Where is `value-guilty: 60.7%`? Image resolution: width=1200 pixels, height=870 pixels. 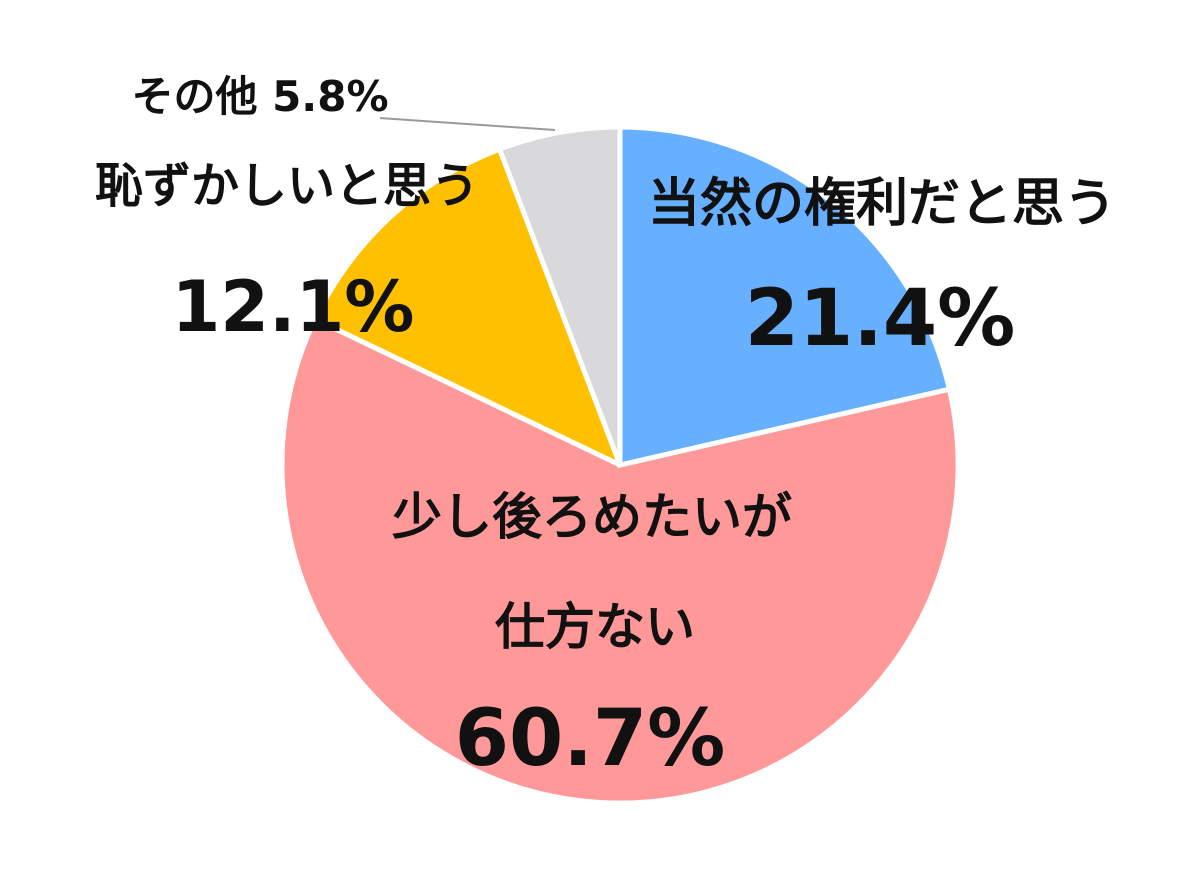 value-guilty: 60.7% is located at coordinates (590, 739).